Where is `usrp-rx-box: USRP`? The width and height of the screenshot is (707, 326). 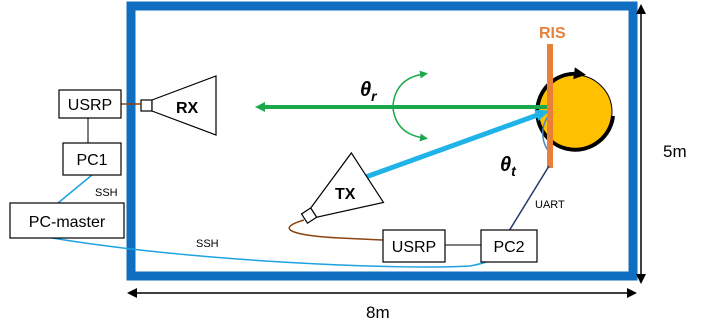 usrp-rx-box: USRP is located at coordinates (90, 104).